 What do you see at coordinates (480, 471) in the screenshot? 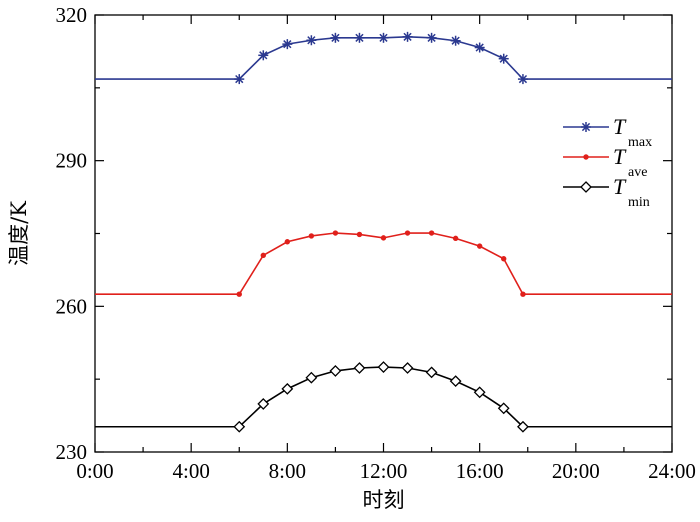
I see `x-tick-label: 16:00` at bounding box center [480, 471].